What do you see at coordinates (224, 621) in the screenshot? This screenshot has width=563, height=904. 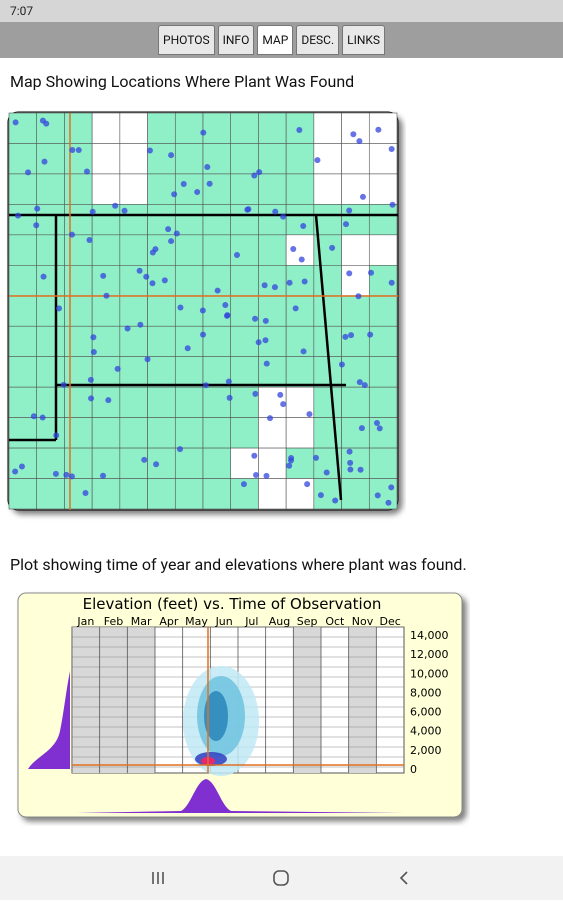 I see `month-label: Jun` at bounding box center [224, 621].